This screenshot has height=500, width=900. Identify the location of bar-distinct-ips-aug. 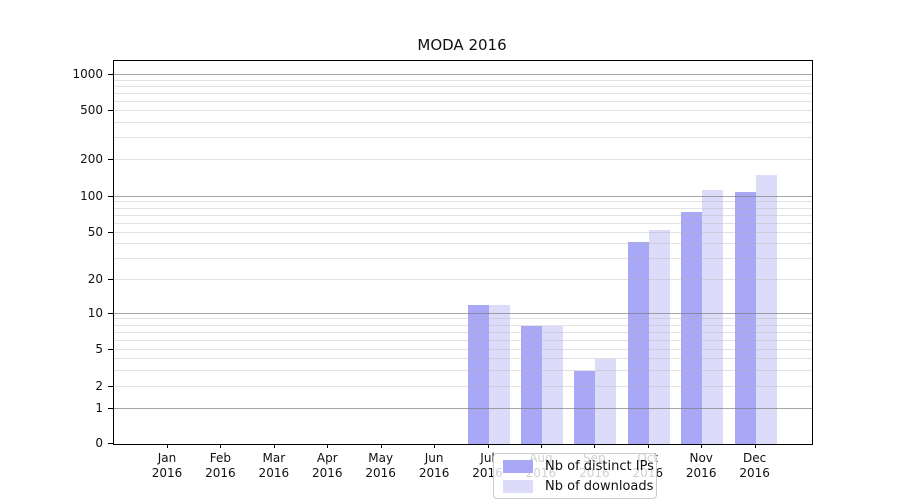
(531, 384).